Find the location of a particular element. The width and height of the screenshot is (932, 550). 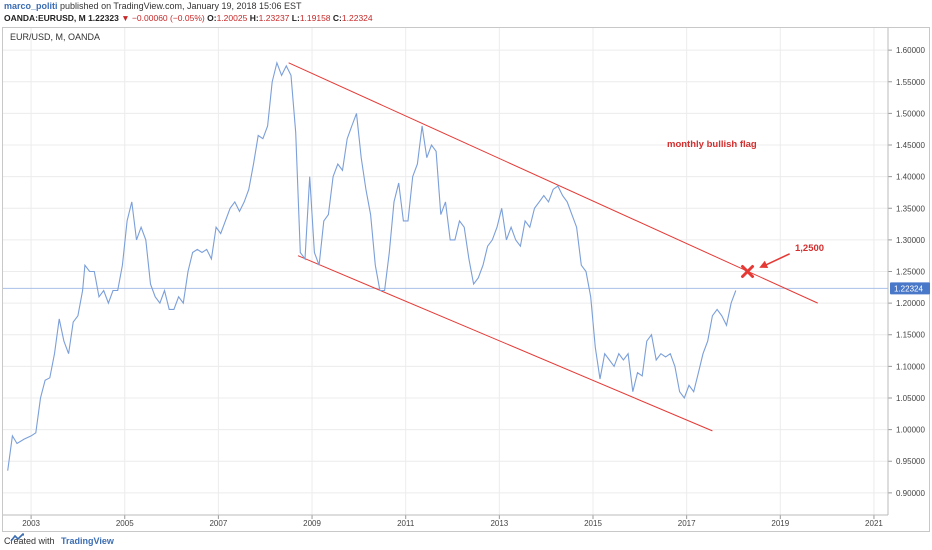

y-tick-label: 0.95000 is located at coordinates (910, 461).